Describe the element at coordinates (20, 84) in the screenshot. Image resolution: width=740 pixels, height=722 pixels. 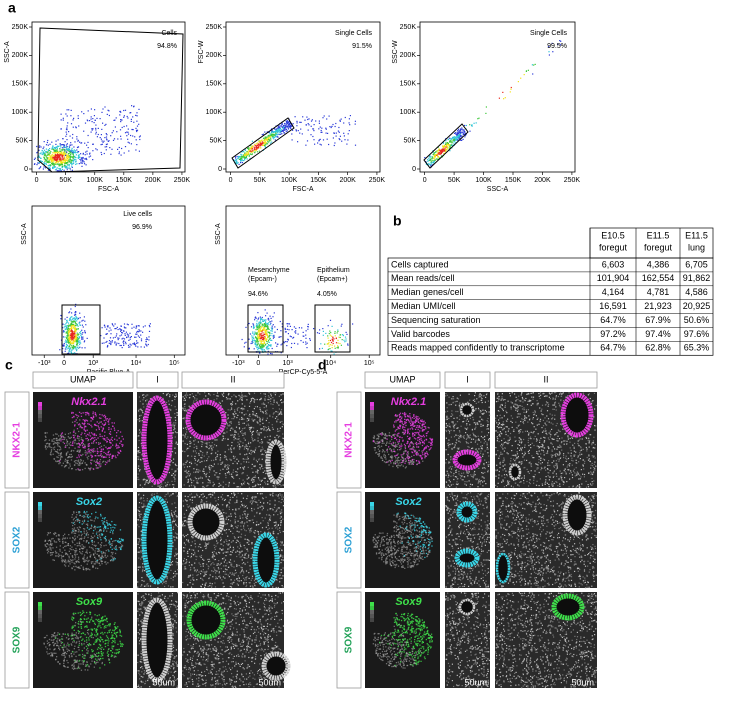
I see `y-tick-label: 150K` at that location.